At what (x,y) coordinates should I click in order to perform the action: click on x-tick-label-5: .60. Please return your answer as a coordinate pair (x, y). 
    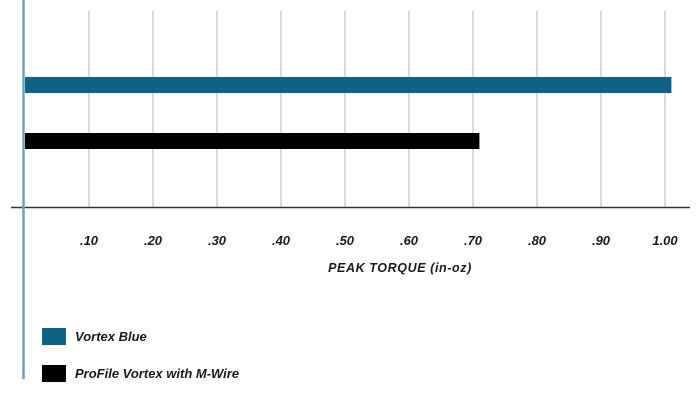
    Looking at the image, I should click on (409, 240).